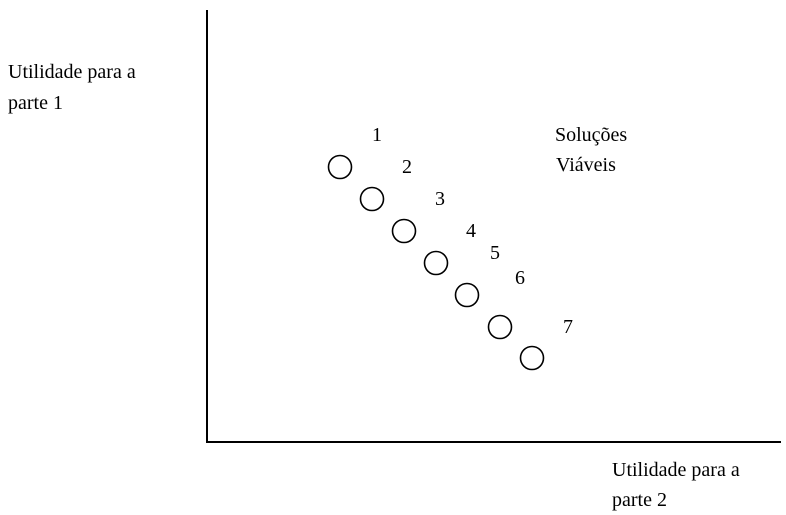 The height and width of the screenshot is (515, 786). Describe the element at coordinates (407, 167) in the screenshot. I see `point-label: 2` at that location.